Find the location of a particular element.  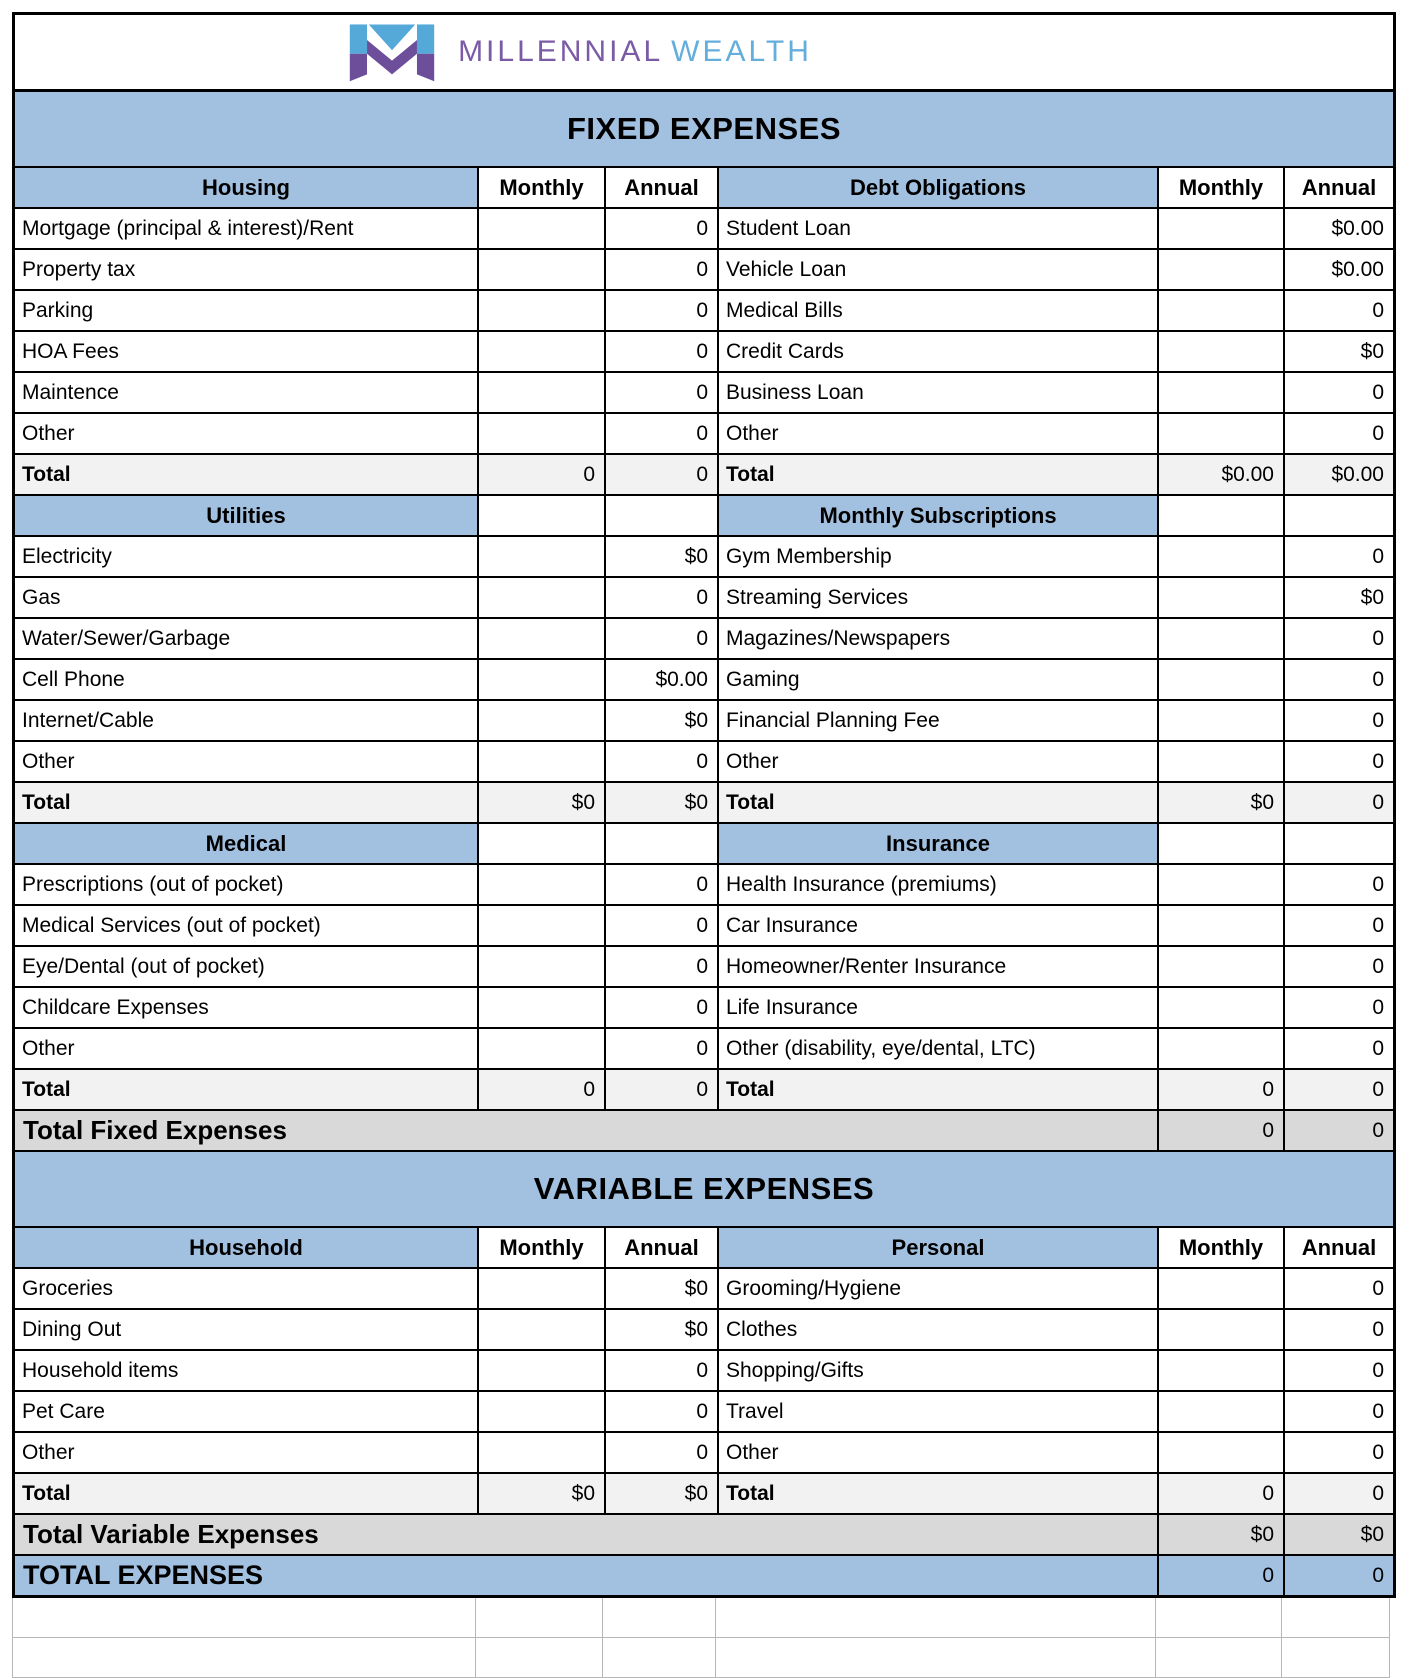

total-annual-cell: $0.00 is located at coordinates (1339, 474).